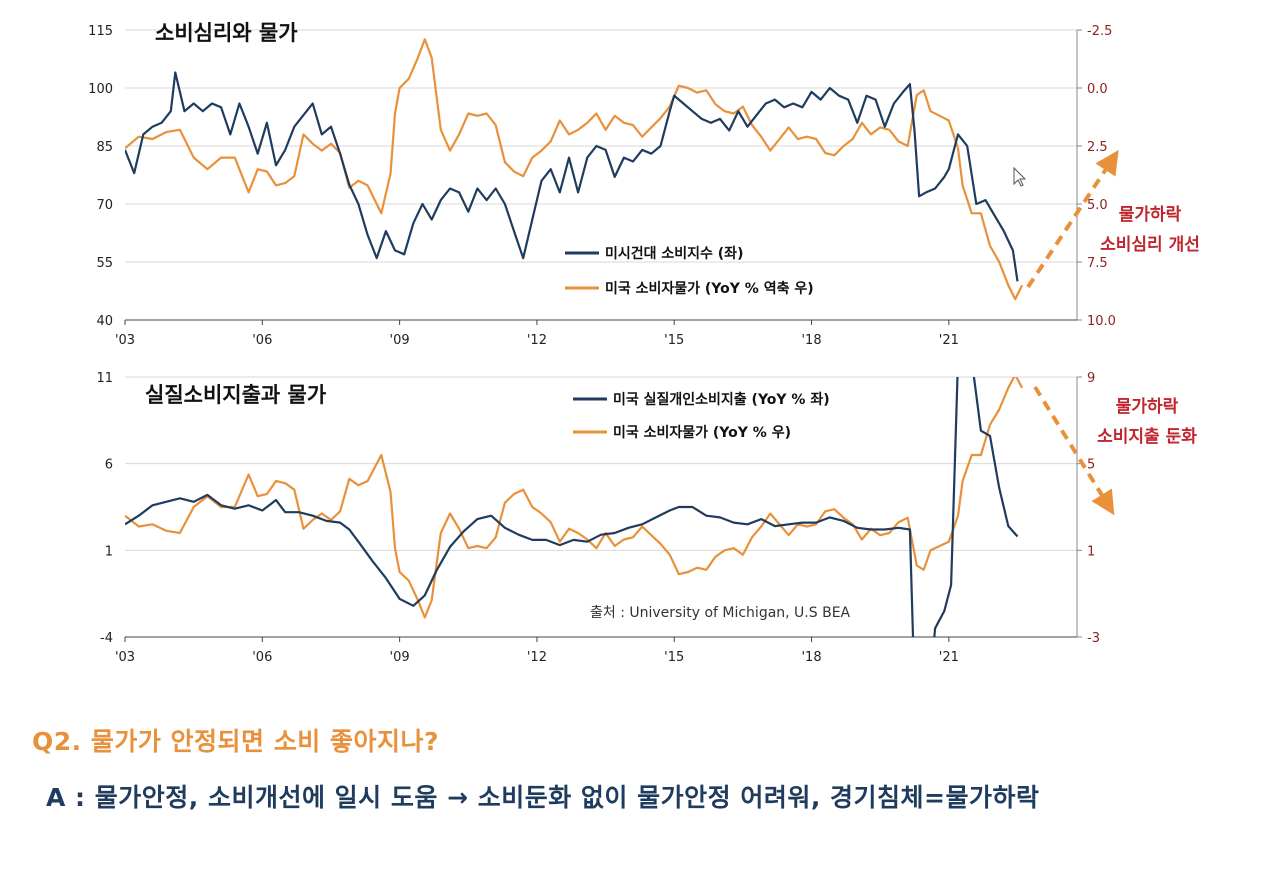  What do you see at coordinates (1097, 147) in the screenshot?
I see `right-tick-label: 2.5` at bounding box center [1097, 147].